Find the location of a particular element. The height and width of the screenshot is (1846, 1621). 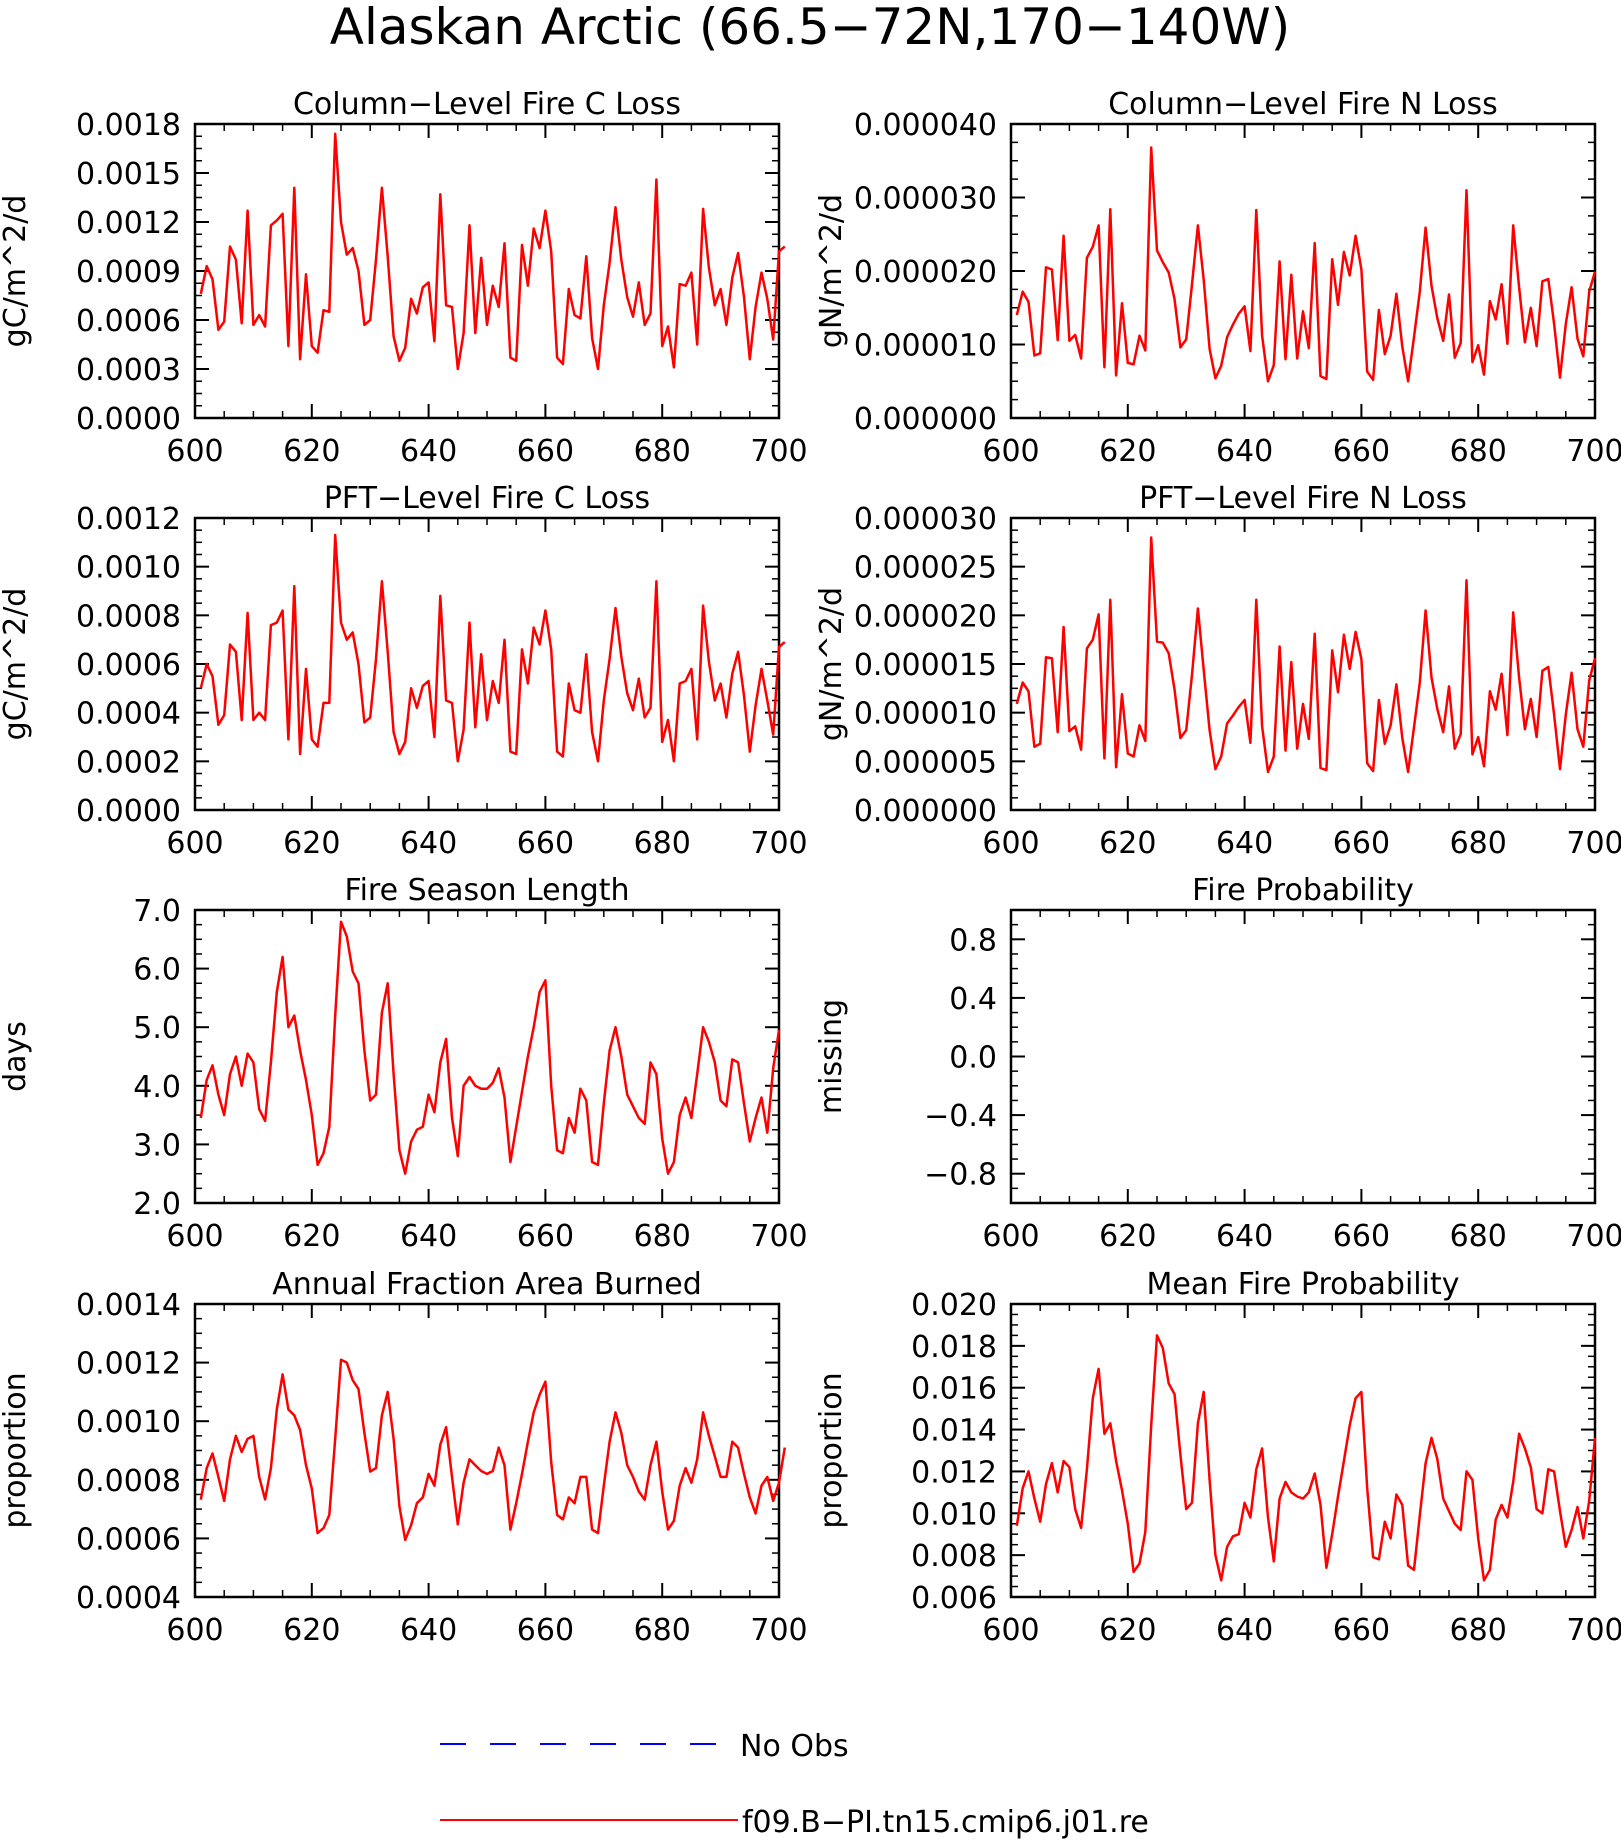

y-tick-label: 6.0 is located at coordinates (157, 970).